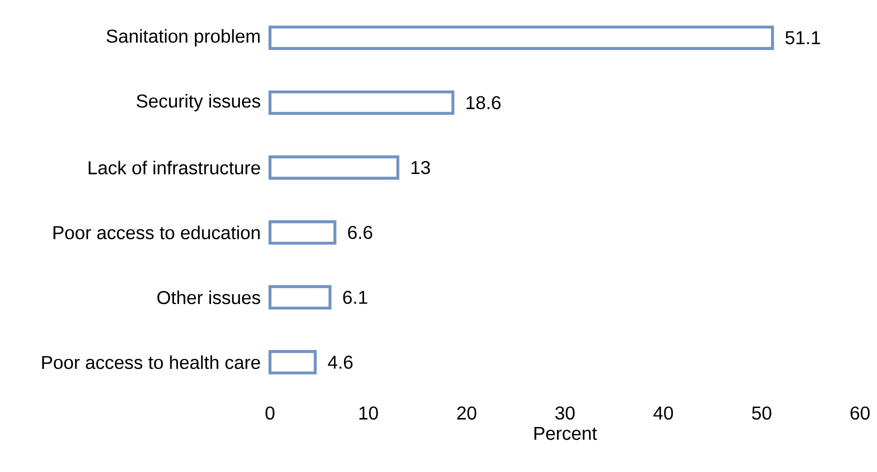  What do you see at coordinates (466, 413) in the screenshot?
I see `x-tick-label: 20` at bounding box center [466, 413].